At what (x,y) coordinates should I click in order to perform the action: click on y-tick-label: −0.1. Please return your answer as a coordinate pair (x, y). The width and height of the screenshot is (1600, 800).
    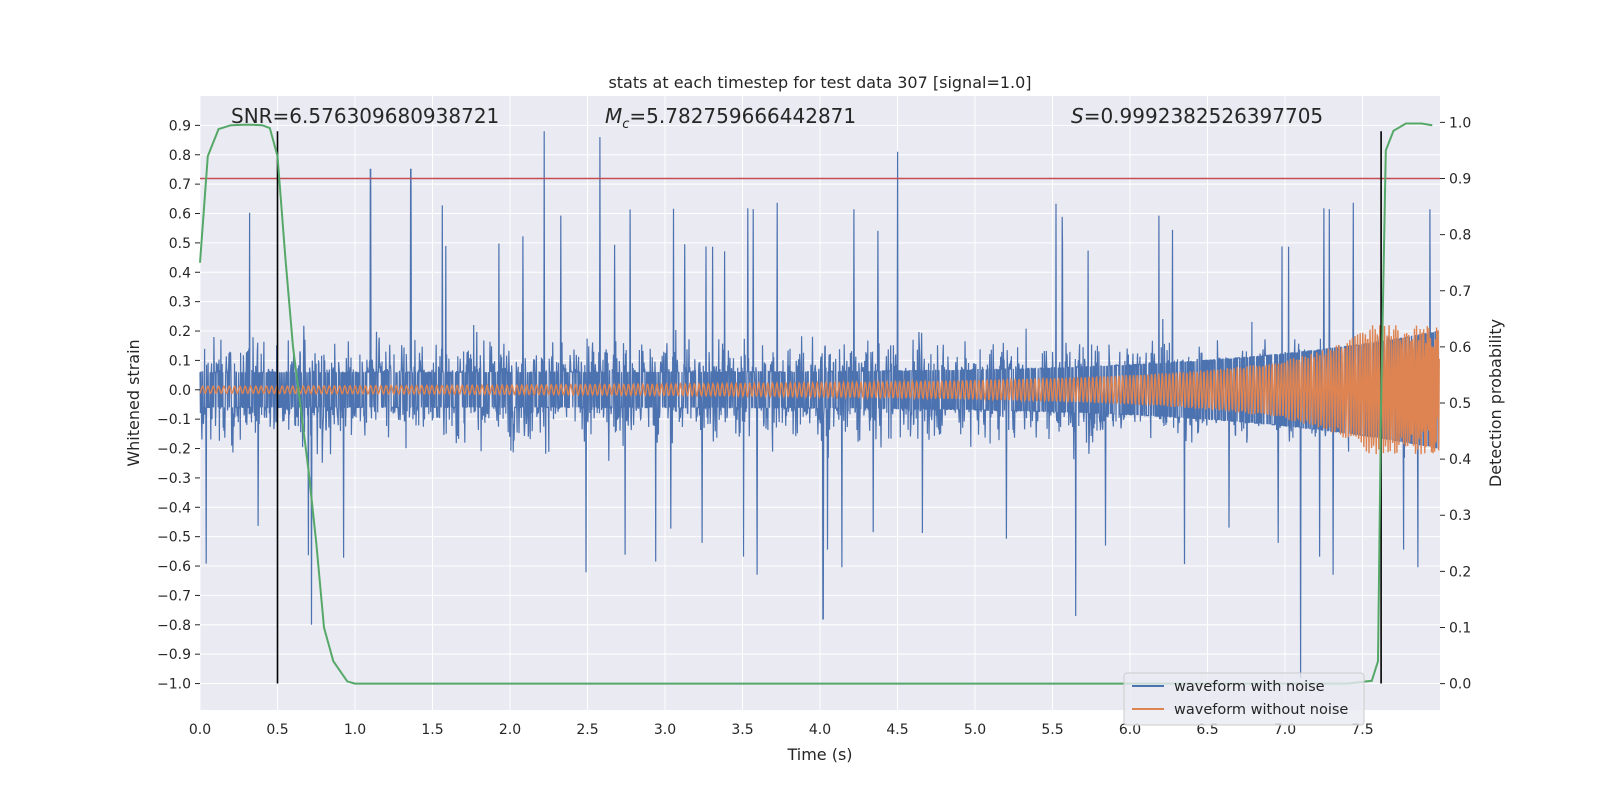
    Looking at the image, I should click on (174, 420).